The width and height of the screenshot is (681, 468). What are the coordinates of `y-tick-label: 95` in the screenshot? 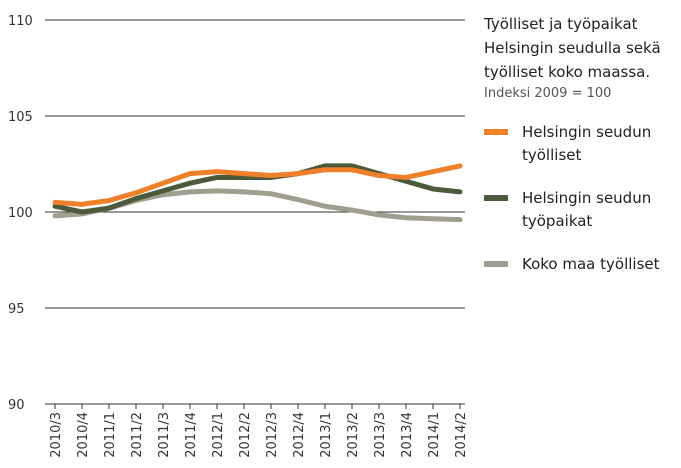 It's located at (16, 309).